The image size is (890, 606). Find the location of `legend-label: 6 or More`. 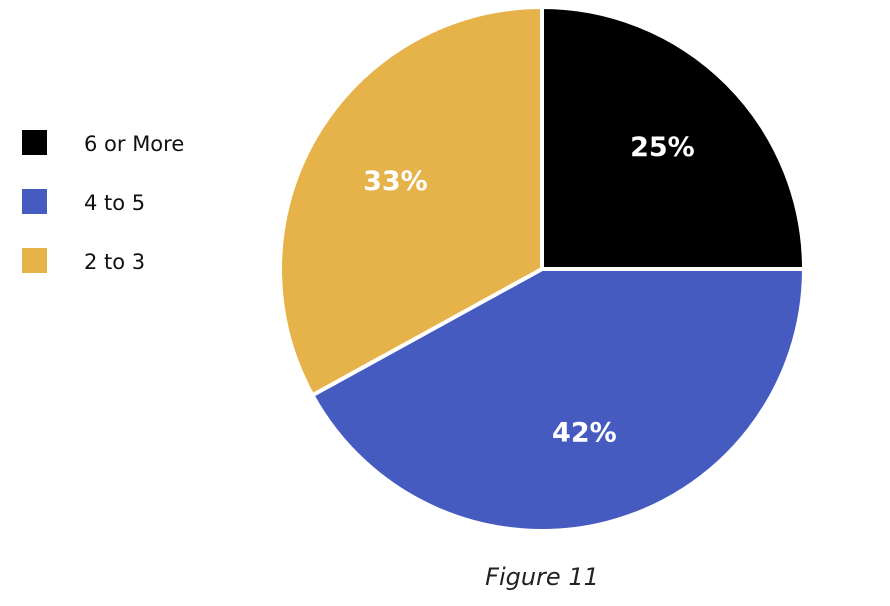

legend-label: 6 or More is located at coordinates (134, 144).